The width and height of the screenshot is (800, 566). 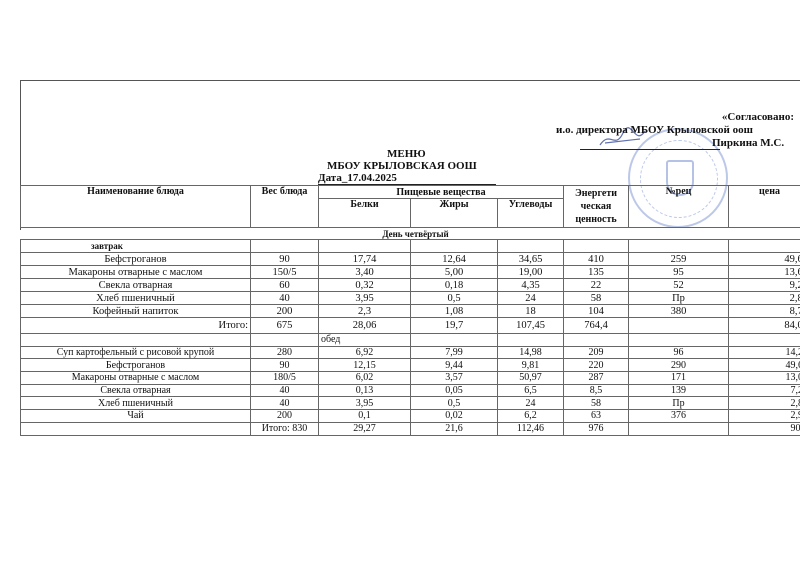 What do you see at coordinates (364, 428) in the screenshot?
I see `cell: 29,27` at bounding box center [364, 428].